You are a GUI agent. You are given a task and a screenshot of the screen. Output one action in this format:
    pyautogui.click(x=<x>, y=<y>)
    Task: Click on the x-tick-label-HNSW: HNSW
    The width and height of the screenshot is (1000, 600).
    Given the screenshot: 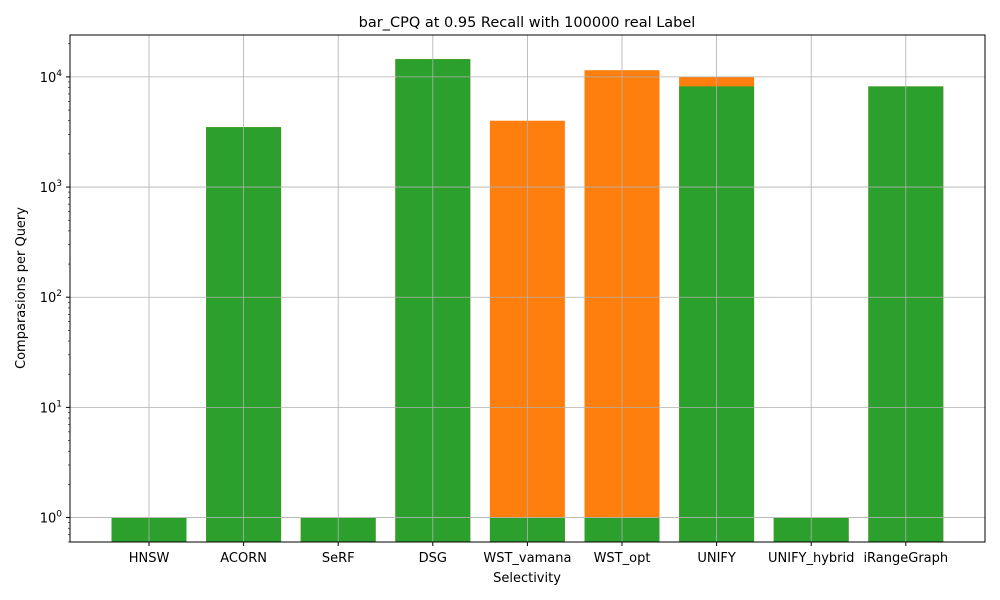 What is the action you would take?
    pyautogui.click(x=149, y=558)
    